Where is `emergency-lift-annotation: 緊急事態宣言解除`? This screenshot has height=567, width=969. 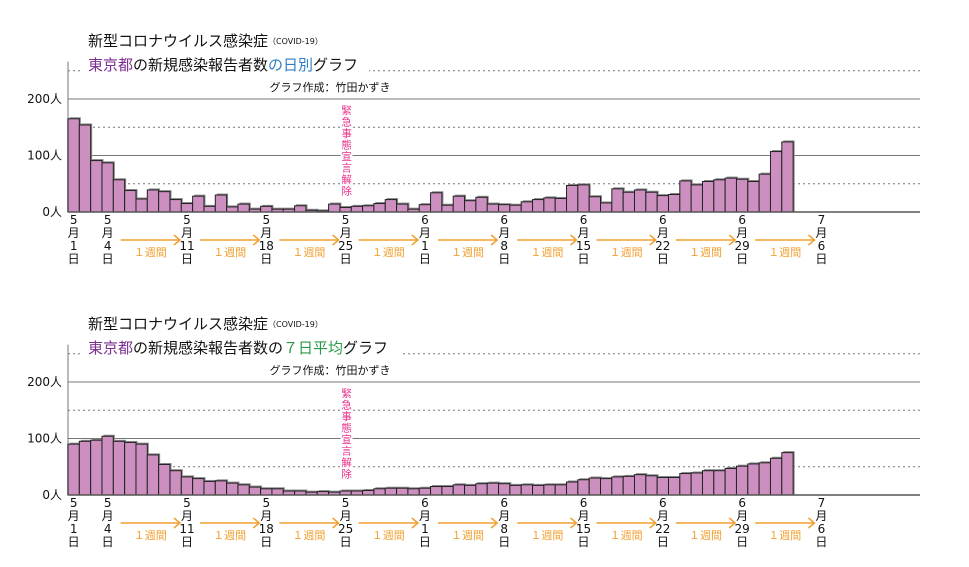
emergency-lift-annotation: 緊急事態宣言解除 is located at coordinates (346, 151).